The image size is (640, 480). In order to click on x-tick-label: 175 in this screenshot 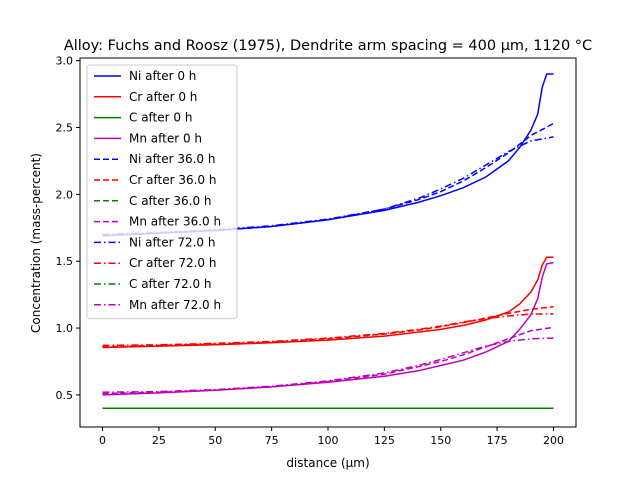, I will do `click(497, 440)`.